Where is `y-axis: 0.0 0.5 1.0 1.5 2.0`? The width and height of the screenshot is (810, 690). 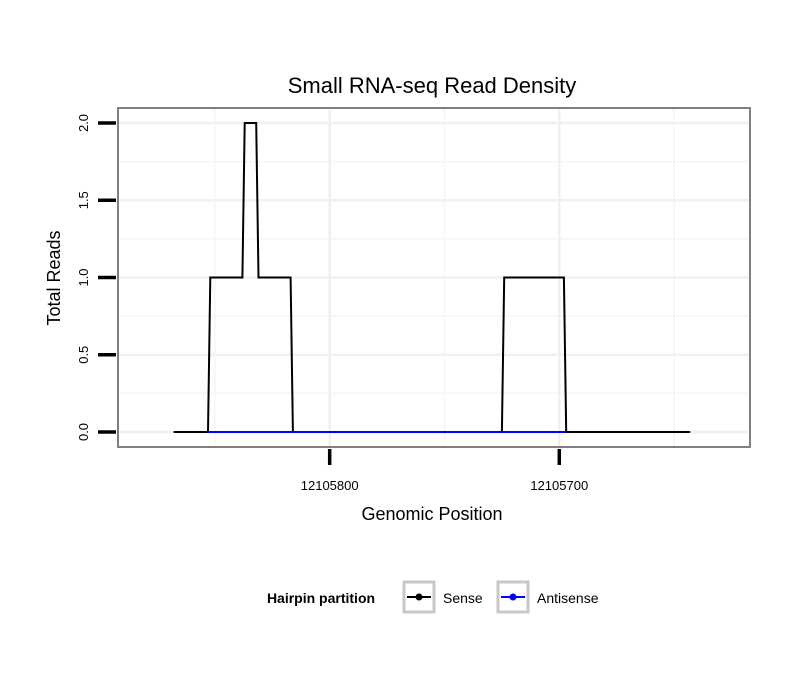
y-axis: 0.0 0.5 1.0 1.5 2.0 is located at coordinates (96, 277).